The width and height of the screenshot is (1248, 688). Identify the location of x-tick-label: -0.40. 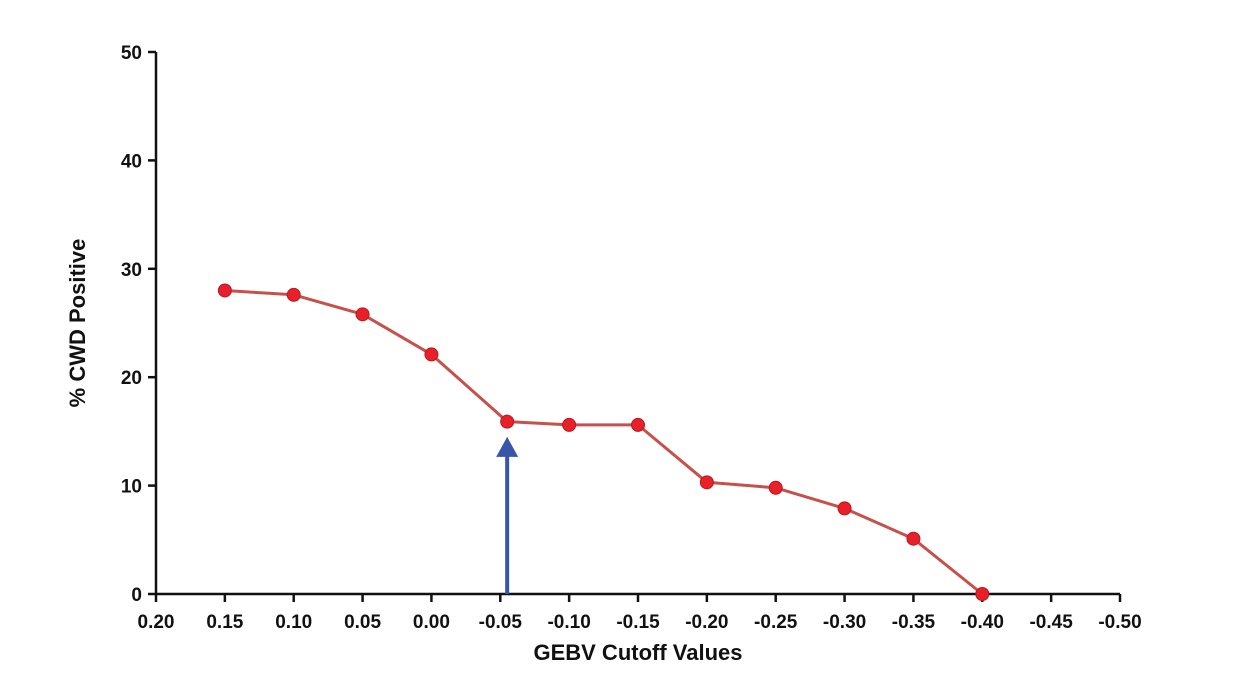
(982, 622).